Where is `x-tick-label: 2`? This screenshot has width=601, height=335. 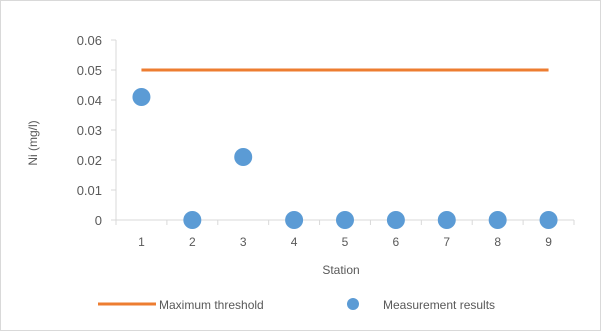
x-tick-label: 2 is located at coordinates (192, 242).